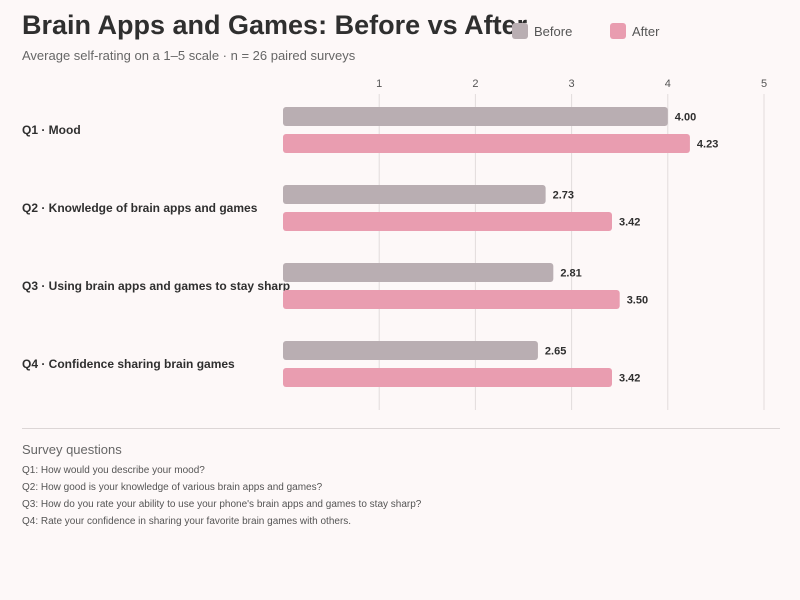 This screenshot has height=600, width=800. What do you see at coordinates (618, 31) in the screenshot?
I see `legend-swatch-after` at bounding box center [618, 31].